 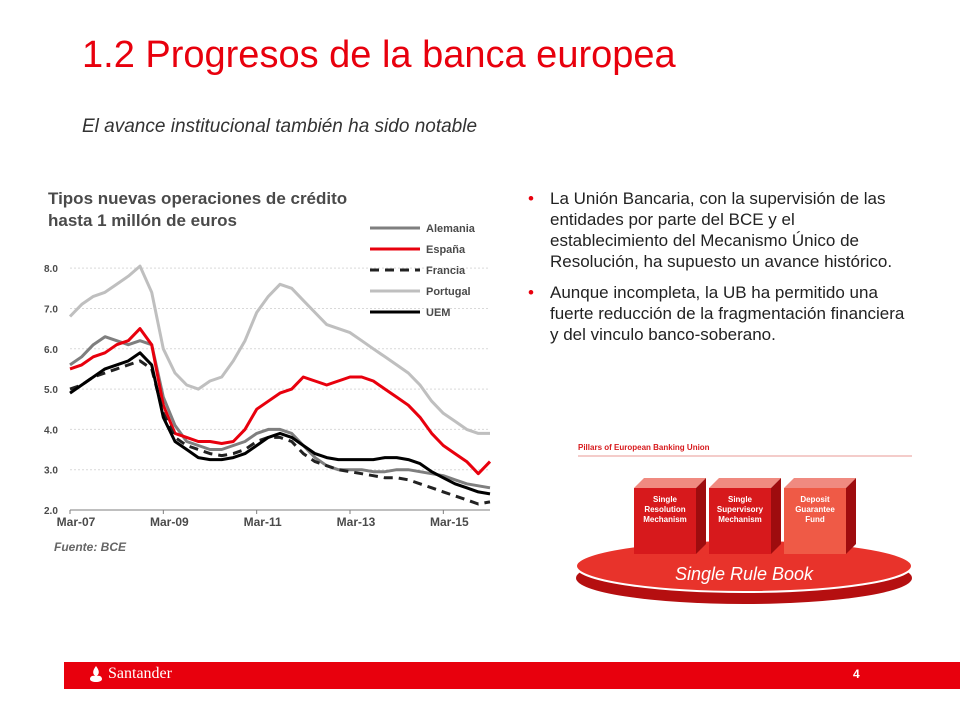 What do you see at coordinates (76, 521) in the screenshot?
I see `x-tick-label: Mar-07` at bounding box center [76, 521].